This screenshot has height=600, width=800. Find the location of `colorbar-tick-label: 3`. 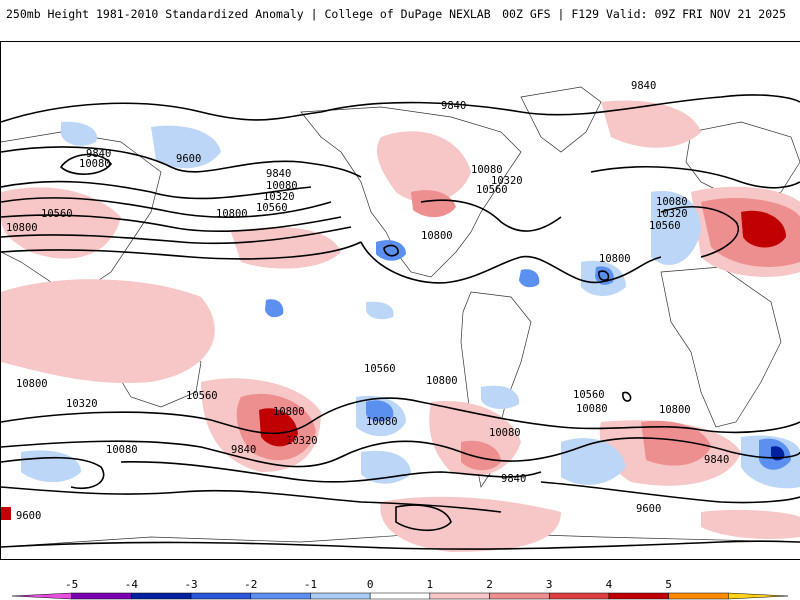

colorbar-tick-label: 3 is located at coordinates (549, 585).